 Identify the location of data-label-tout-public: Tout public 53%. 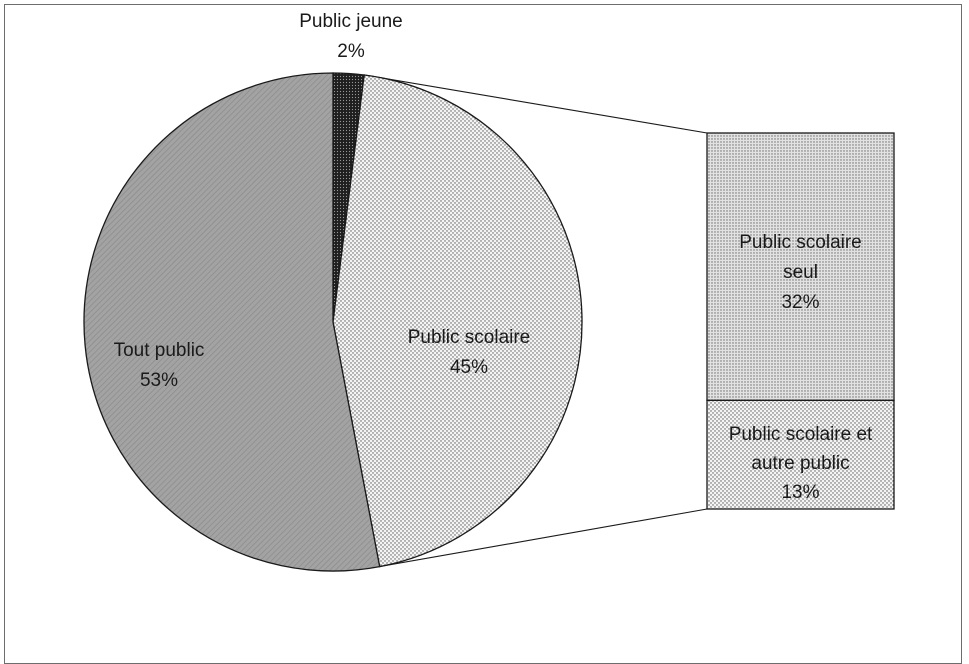
(159, 365).